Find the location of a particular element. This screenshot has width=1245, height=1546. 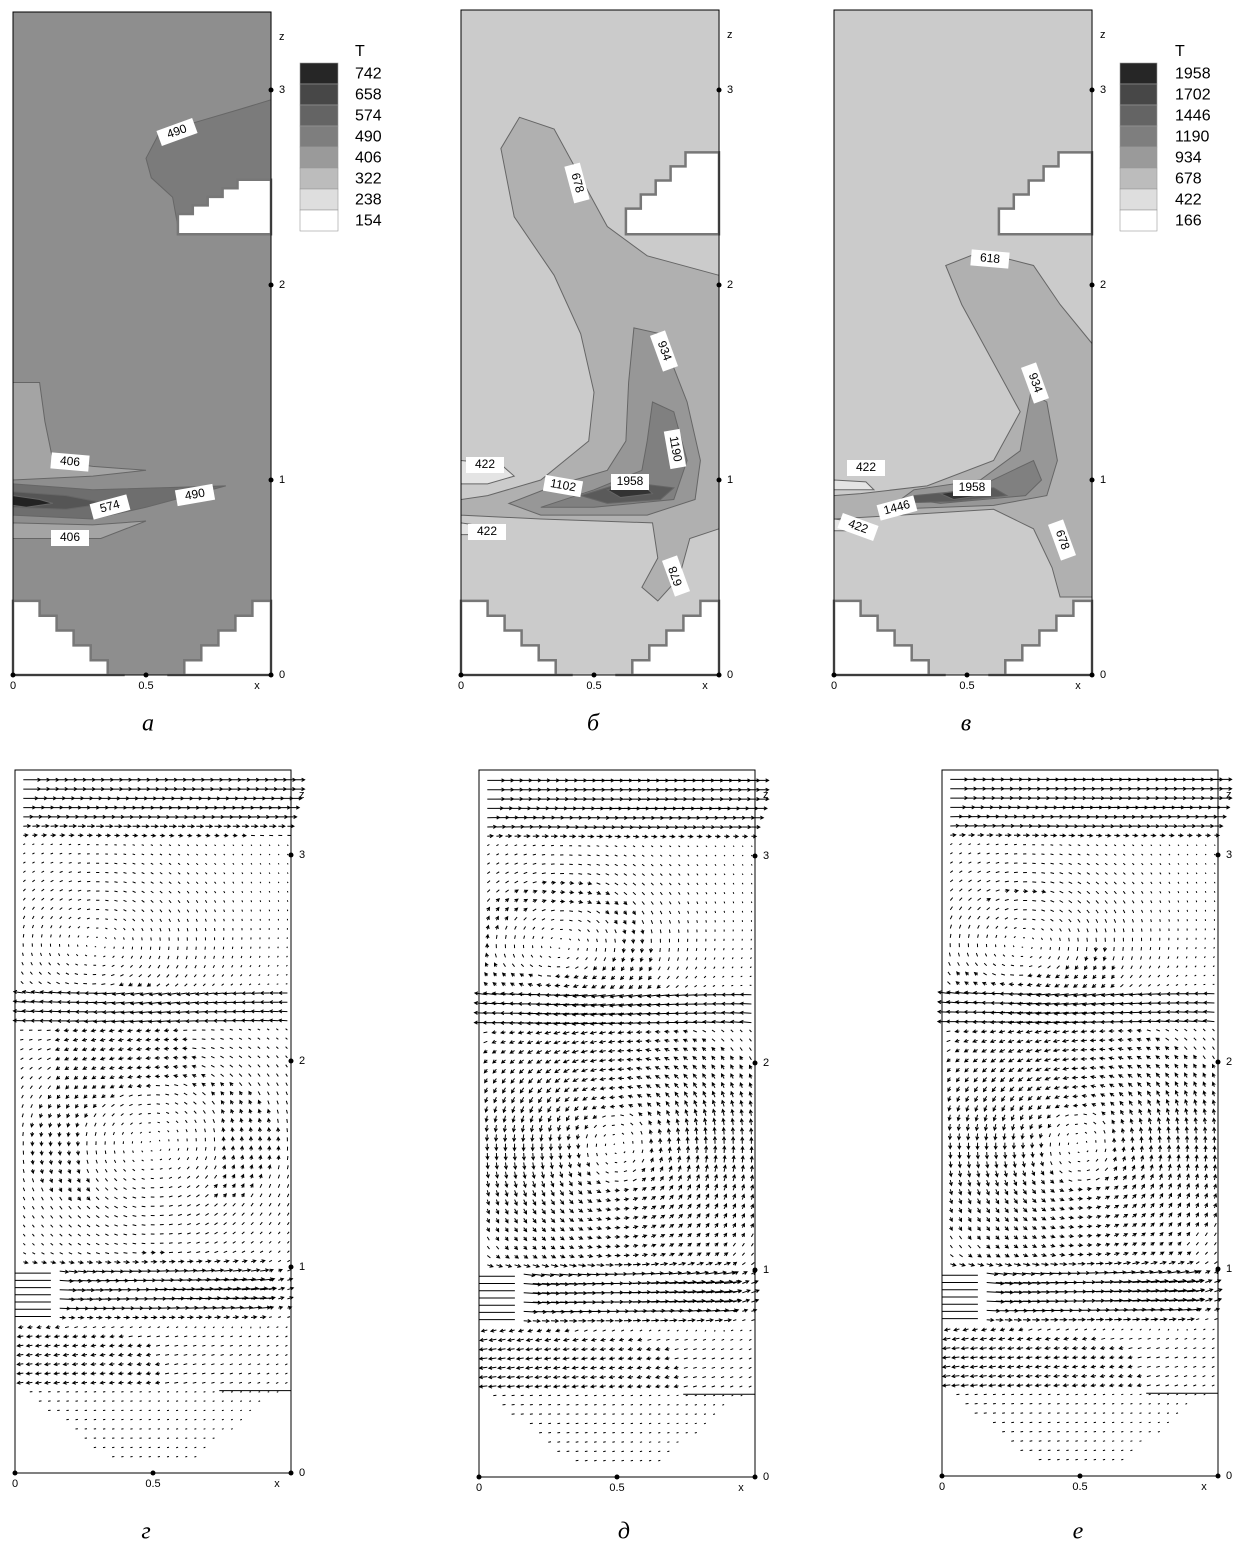

contour-label-text: 406 is located at coordinates (69, 461).